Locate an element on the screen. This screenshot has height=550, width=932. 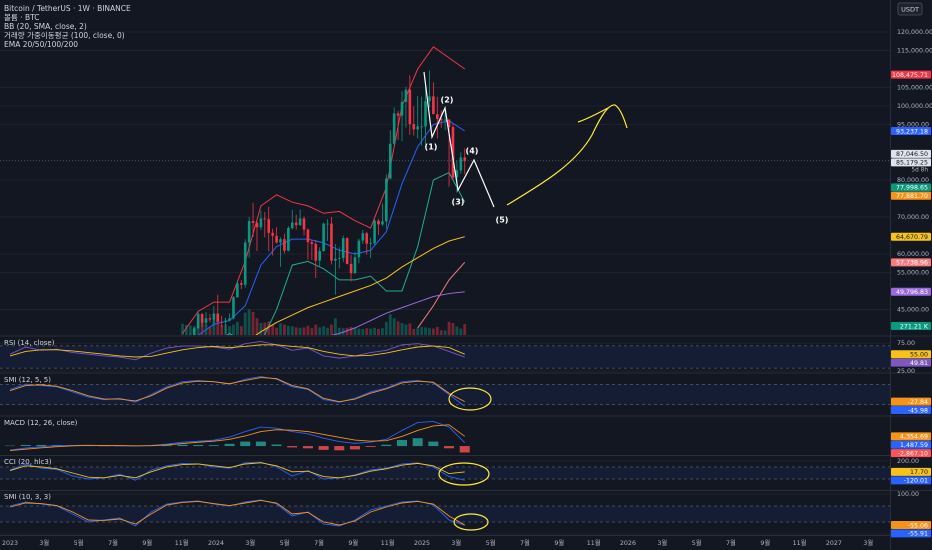
price-label: 55.00 is located at coordinates (919, 355).